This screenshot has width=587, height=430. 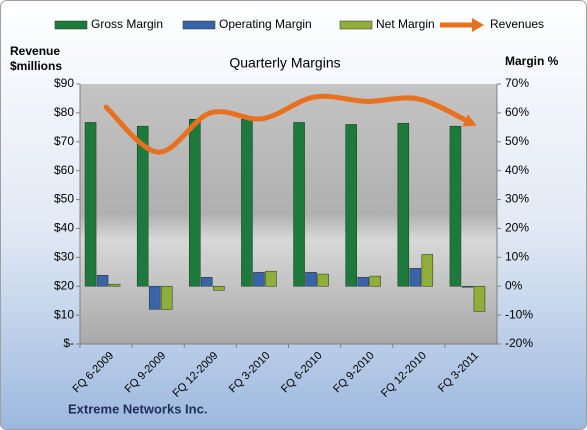 What do you see at coordinates (64, 112) in the screenshot?
I see `y-tick-label: $80` at bounding box center [64, 112].